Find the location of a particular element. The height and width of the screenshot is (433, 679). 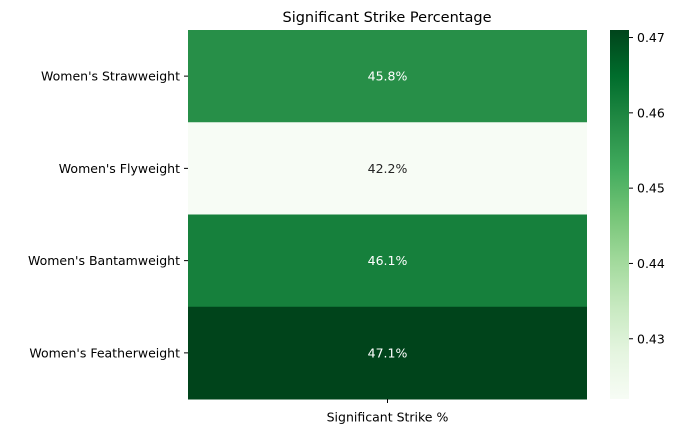

colorbar-tick-label: 0.43 is located at coordinates (651, 338).